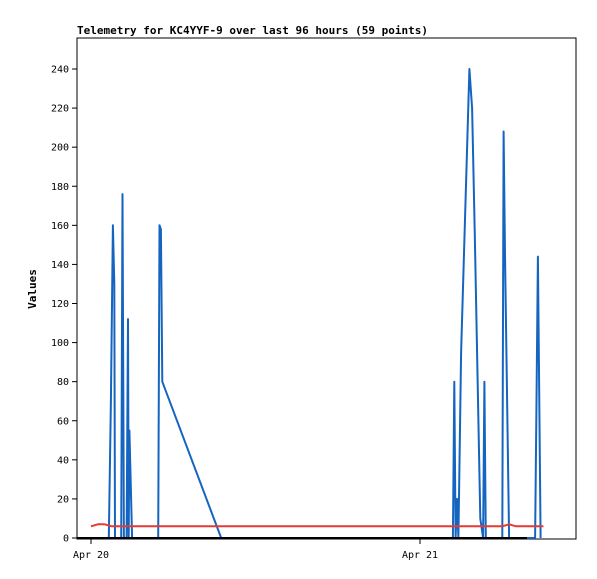  What do you see at coordinates (63, 499) in the screenshot?
I see `y-tick-label: 20` at bounding box center [63, 499].